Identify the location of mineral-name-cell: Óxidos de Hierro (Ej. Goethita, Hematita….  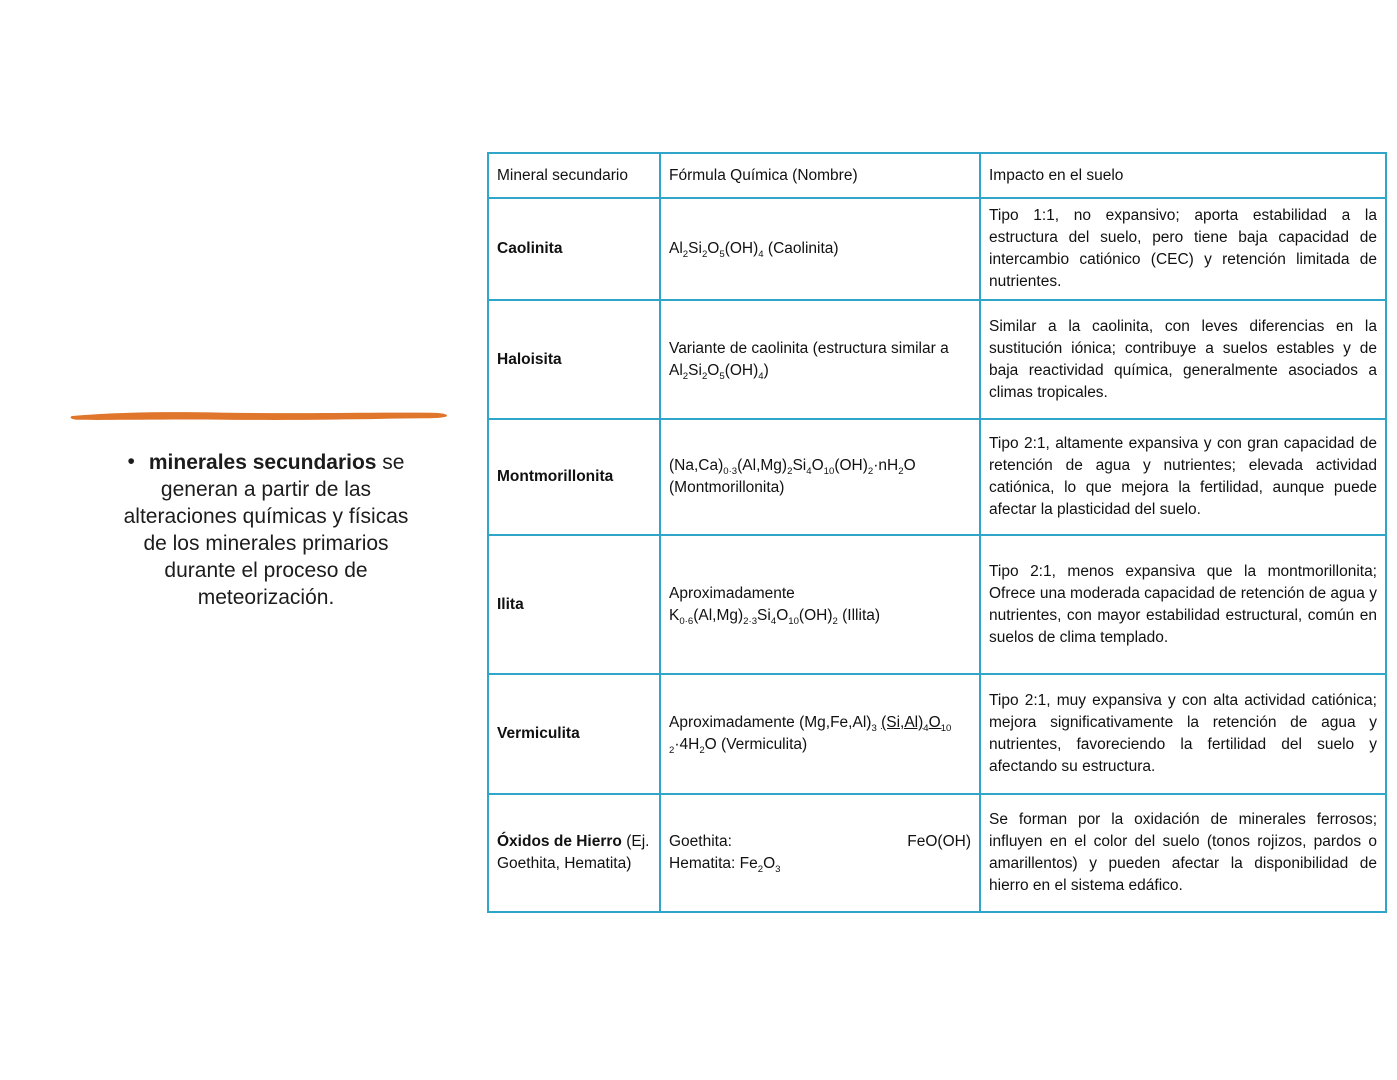
(574, 853).